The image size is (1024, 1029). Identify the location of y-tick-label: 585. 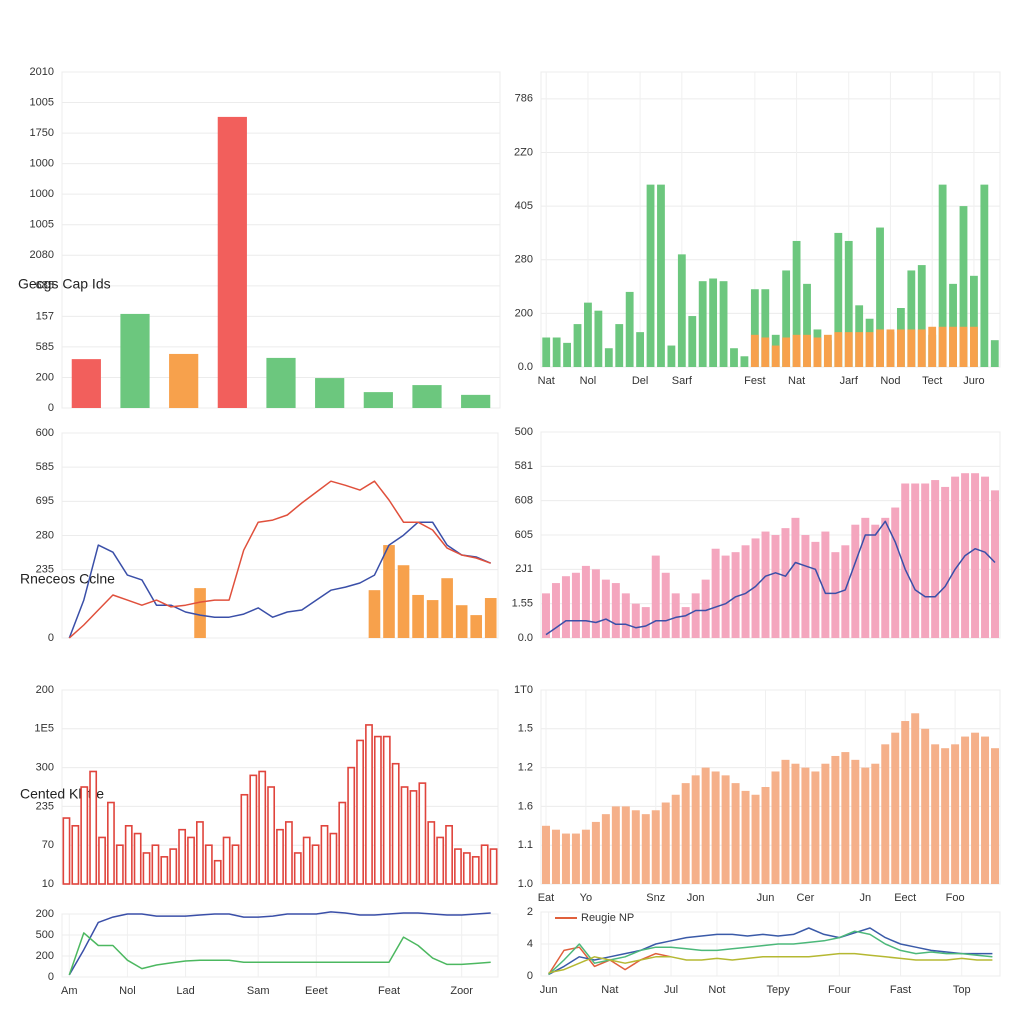
(45, 467).